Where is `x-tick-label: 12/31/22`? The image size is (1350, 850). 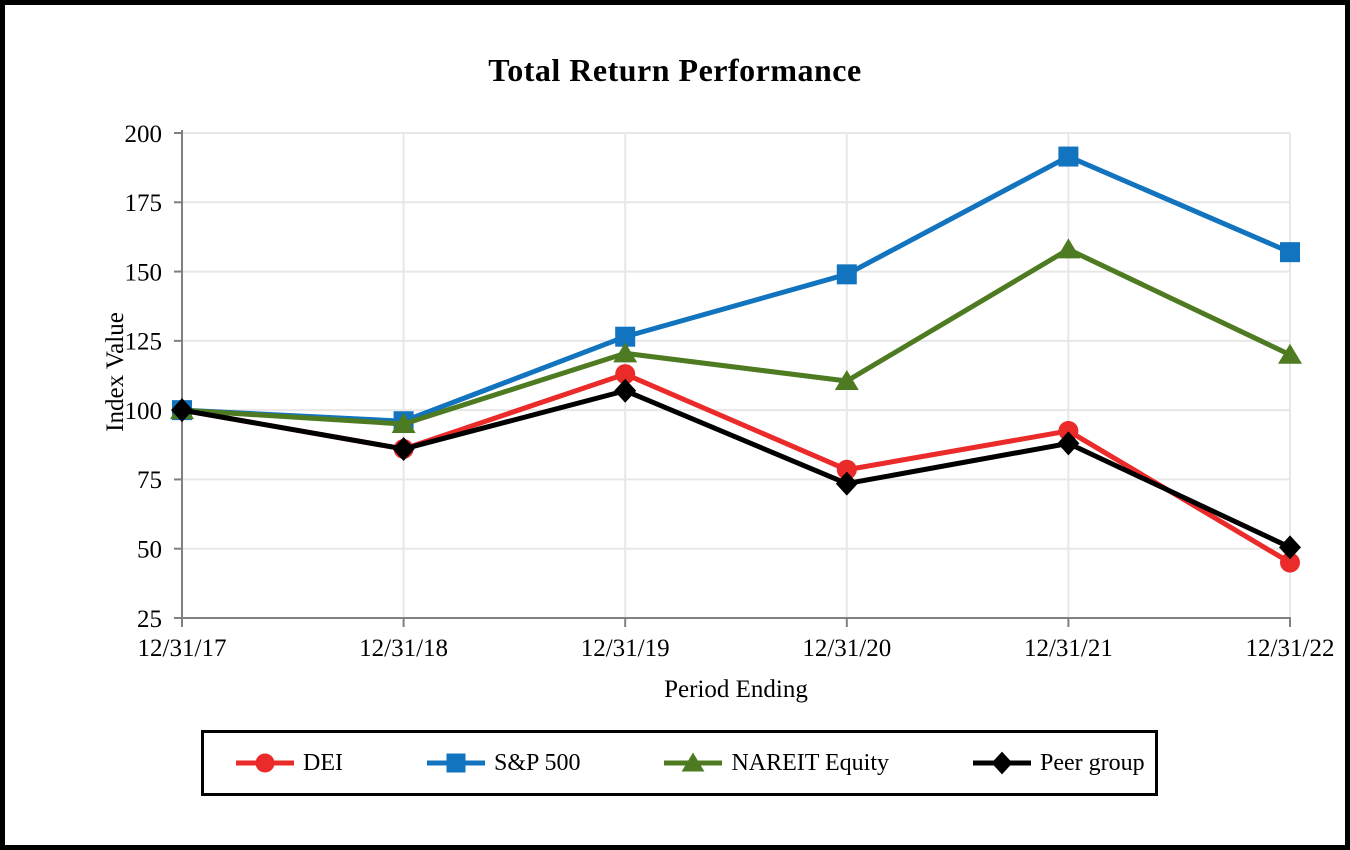 x-tick-label: 12/31/22 is located at coordinates (1290, 648).